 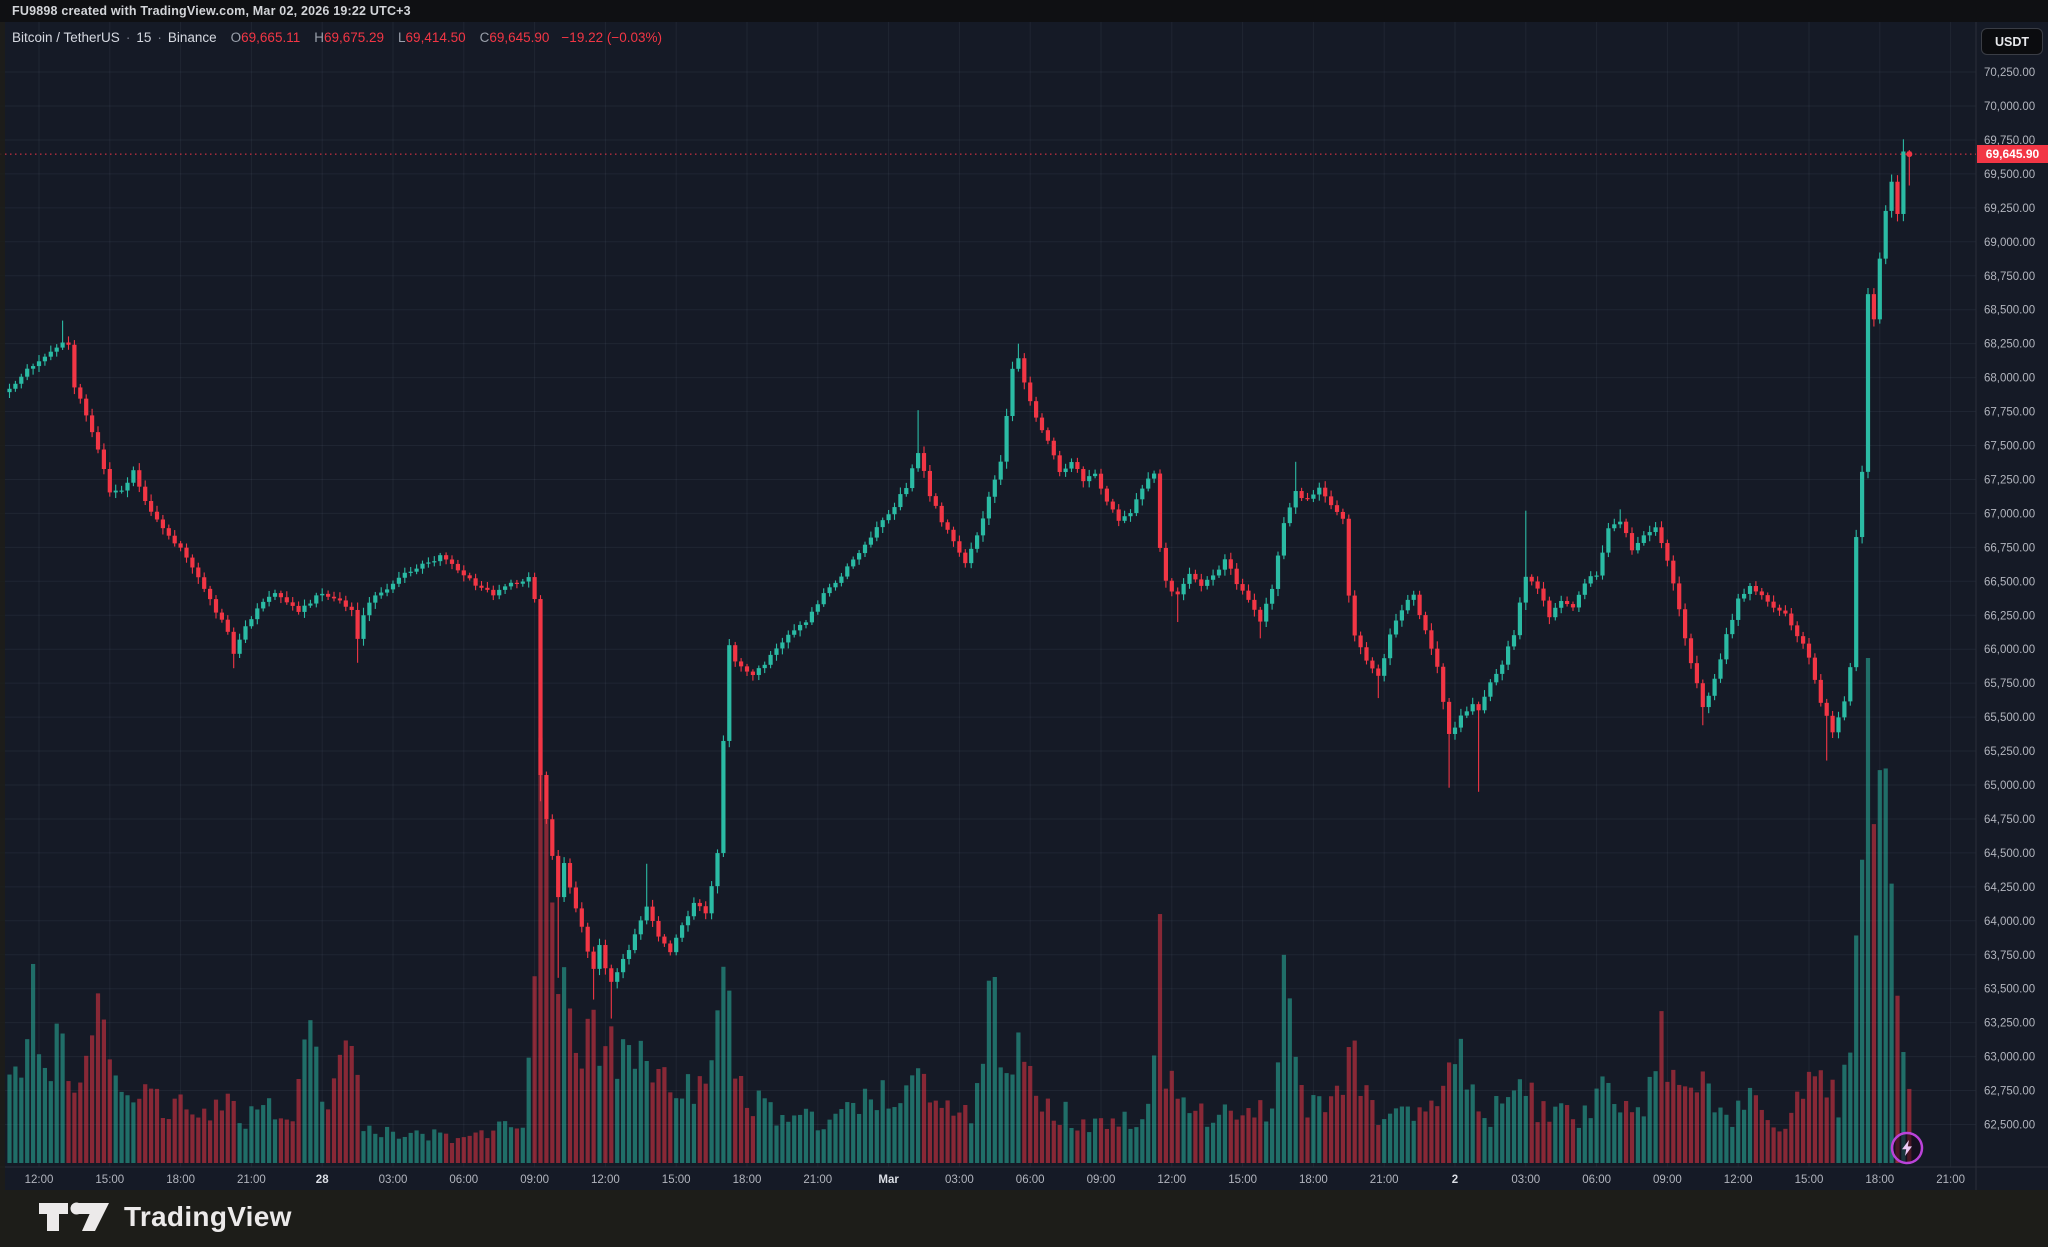 What do you see at coordinates (2009, 922) in the screenshot?
I see `price-axis-label: 64,000.00` at bounding box center [2009, 922].